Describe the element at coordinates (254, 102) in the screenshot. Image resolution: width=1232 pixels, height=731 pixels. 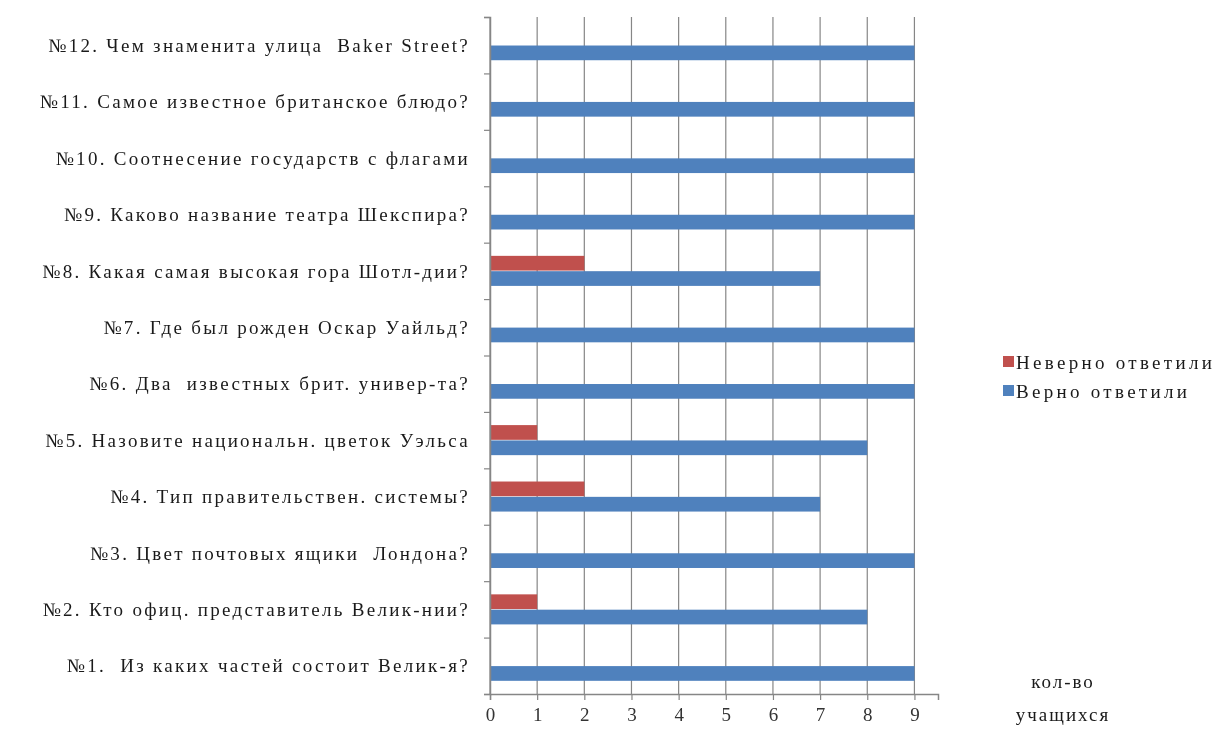
I see `y-tick-label: №11. Самое известное британское блюдо?` at that location.